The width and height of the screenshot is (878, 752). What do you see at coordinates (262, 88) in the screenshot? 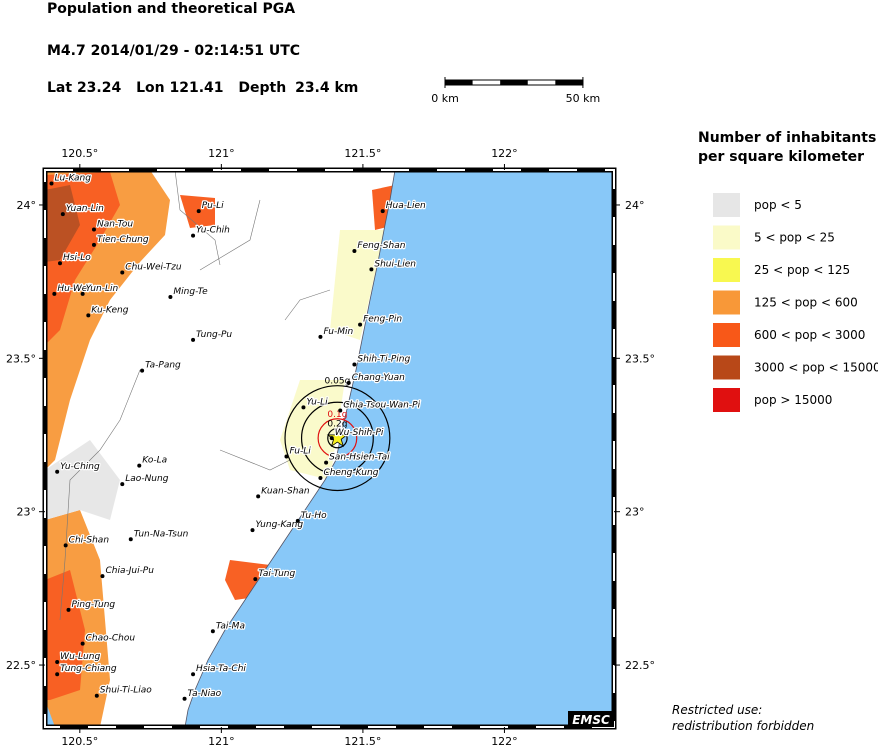
I see `depth-label: Depth` at bounding box center [262, 88].